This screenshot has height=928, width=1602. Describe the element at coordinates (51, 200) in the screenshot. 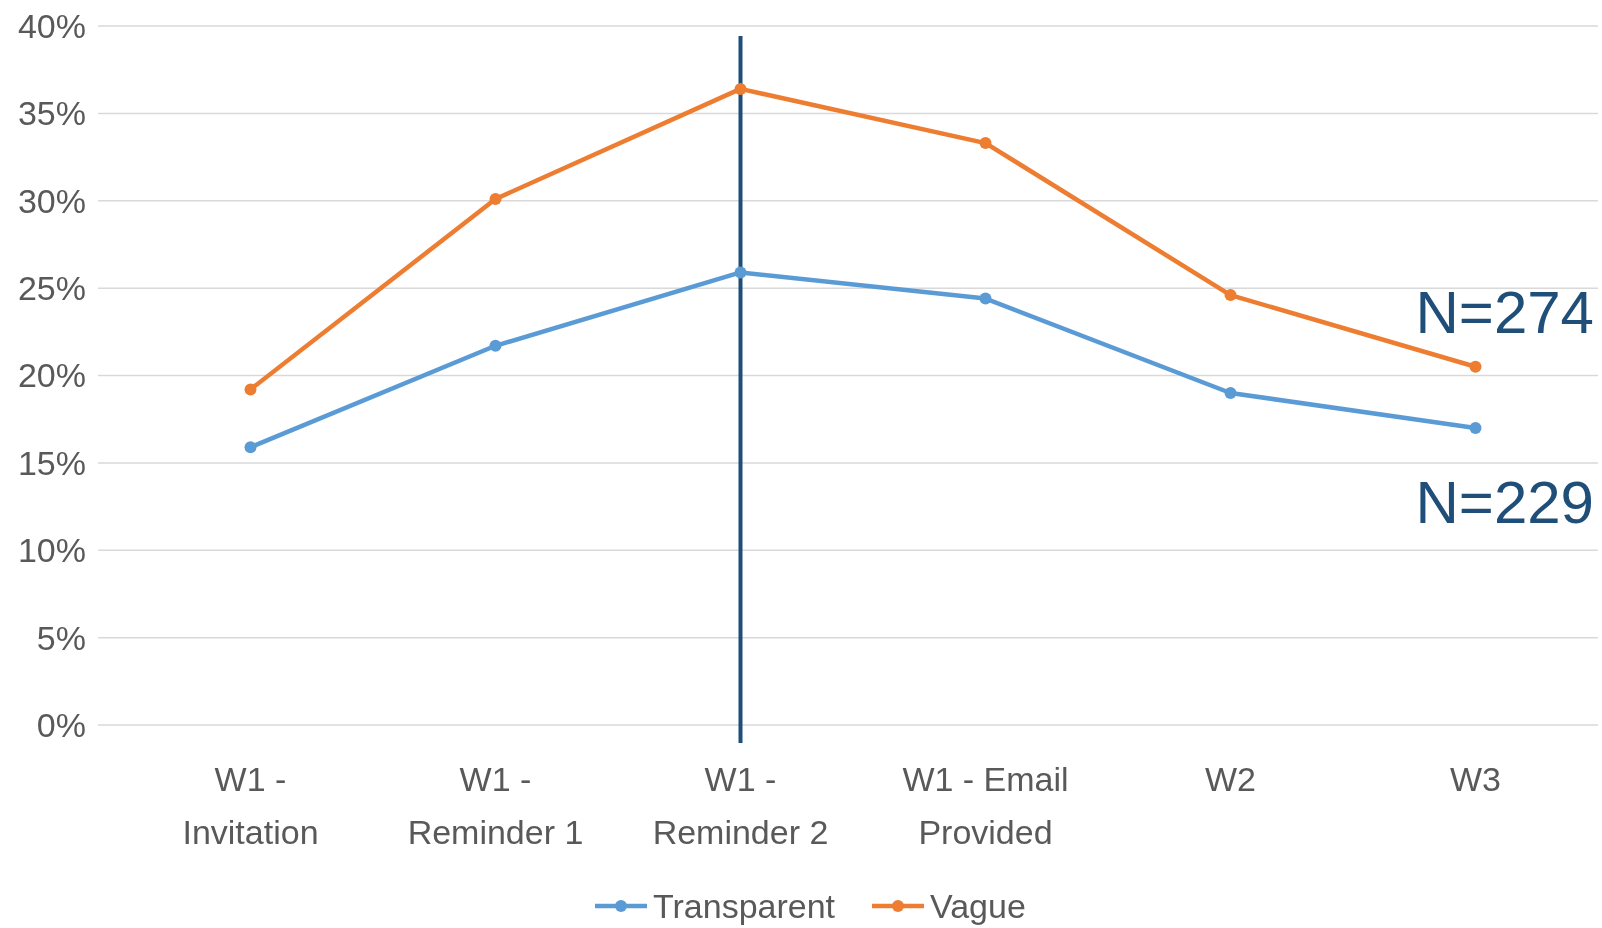

I see `y-tick-label: 30%` at that location.